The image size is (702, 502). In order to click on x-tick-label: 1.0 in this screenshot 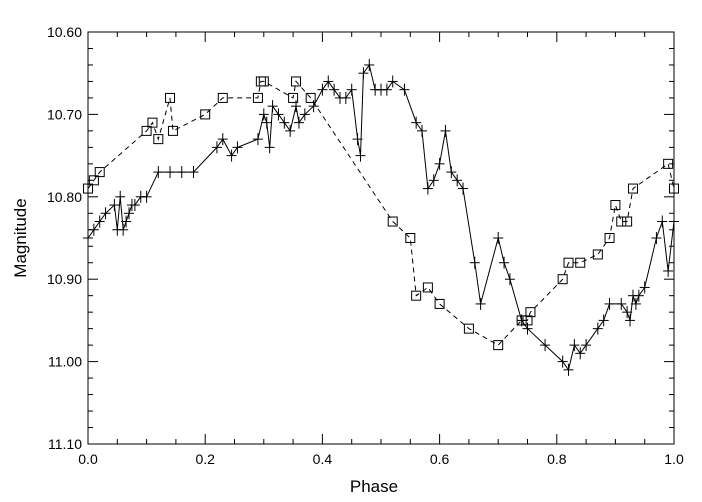, I will do `click(674, 459)`.